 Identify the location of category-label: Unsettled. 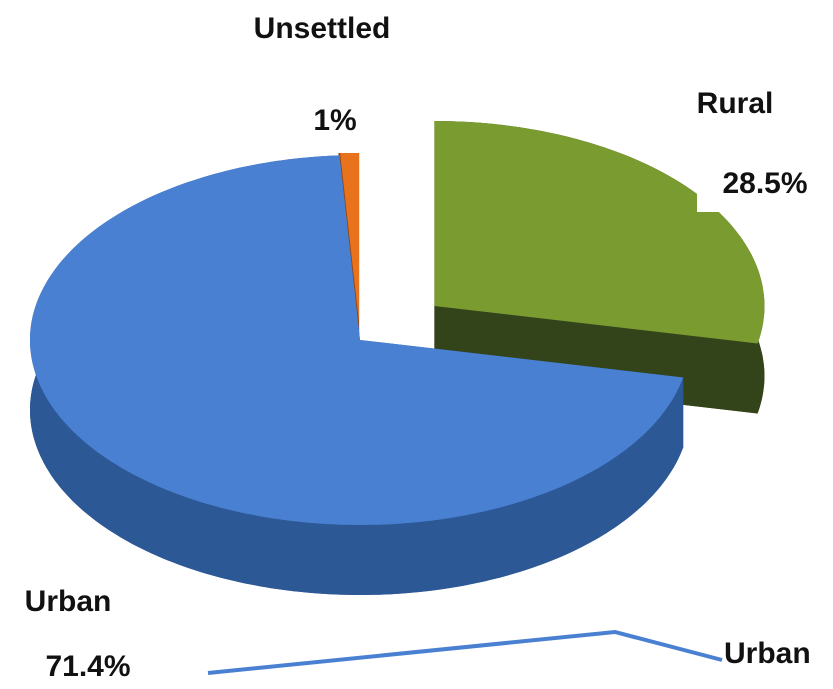
(322, 28).